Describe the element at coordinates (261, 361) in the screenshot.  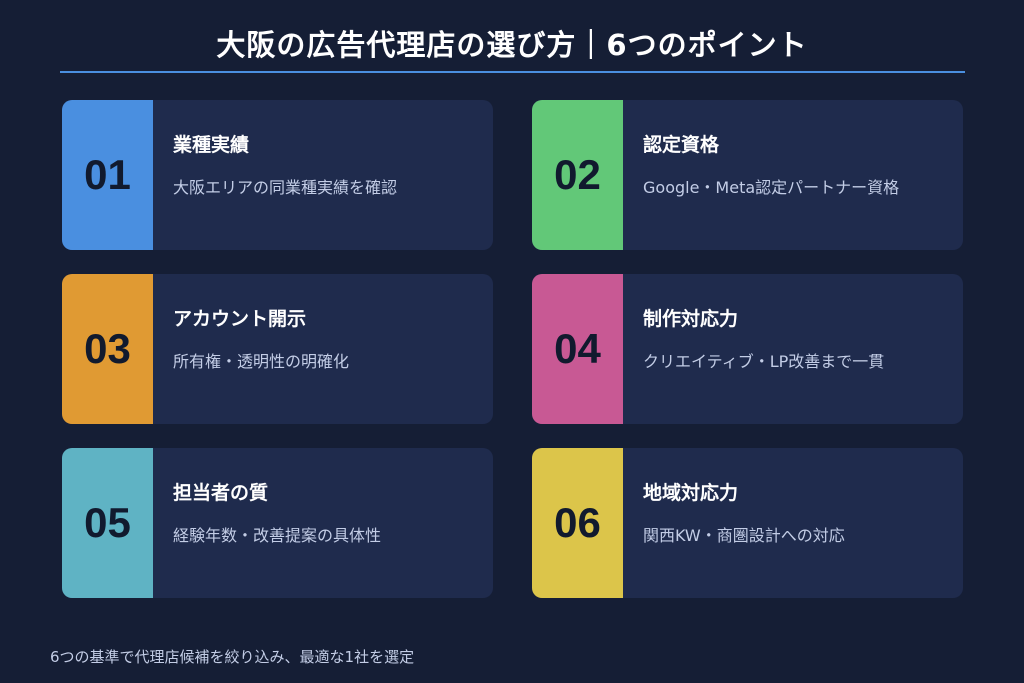
I see `point-description: 所有権・透明性の明確化` at that location.